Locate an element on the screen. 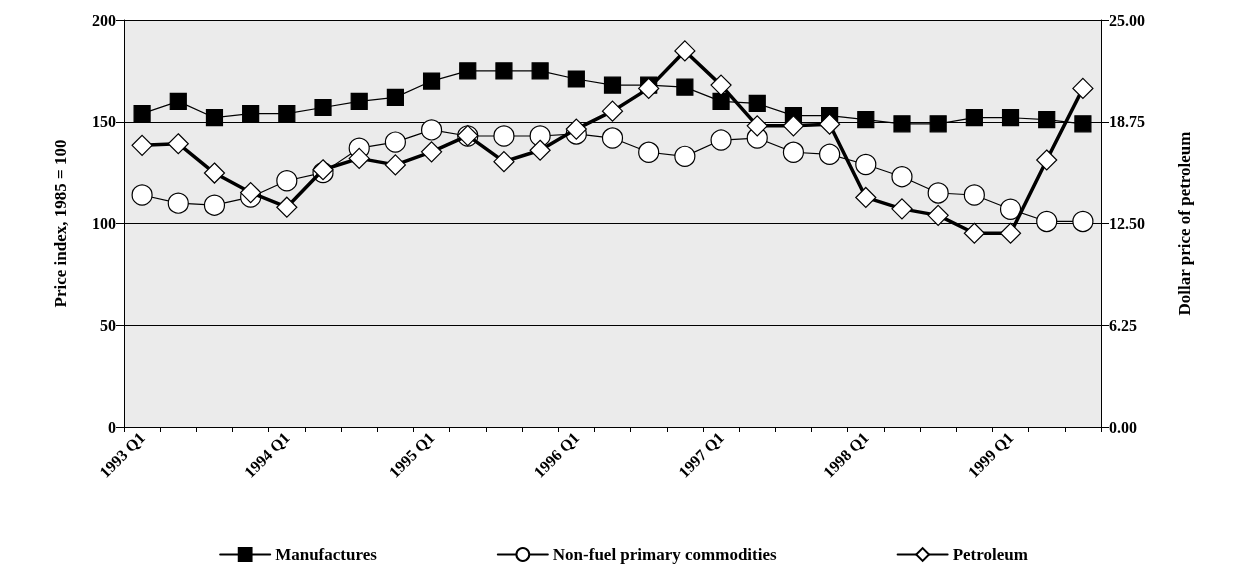 This screenshot has width=1247, height=572. y-tick-label: 100 is located at coordinates (104, 223).